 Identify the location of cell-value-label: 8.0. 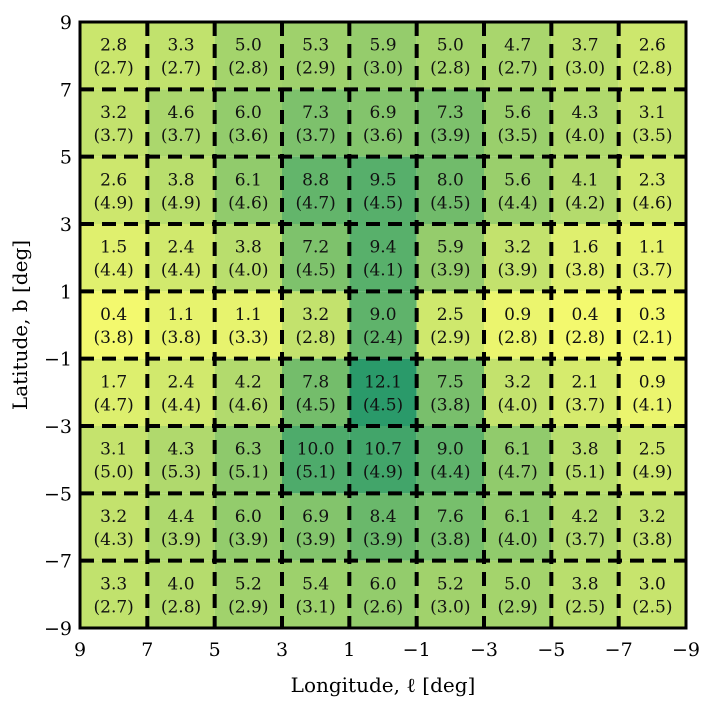
(450, 180).